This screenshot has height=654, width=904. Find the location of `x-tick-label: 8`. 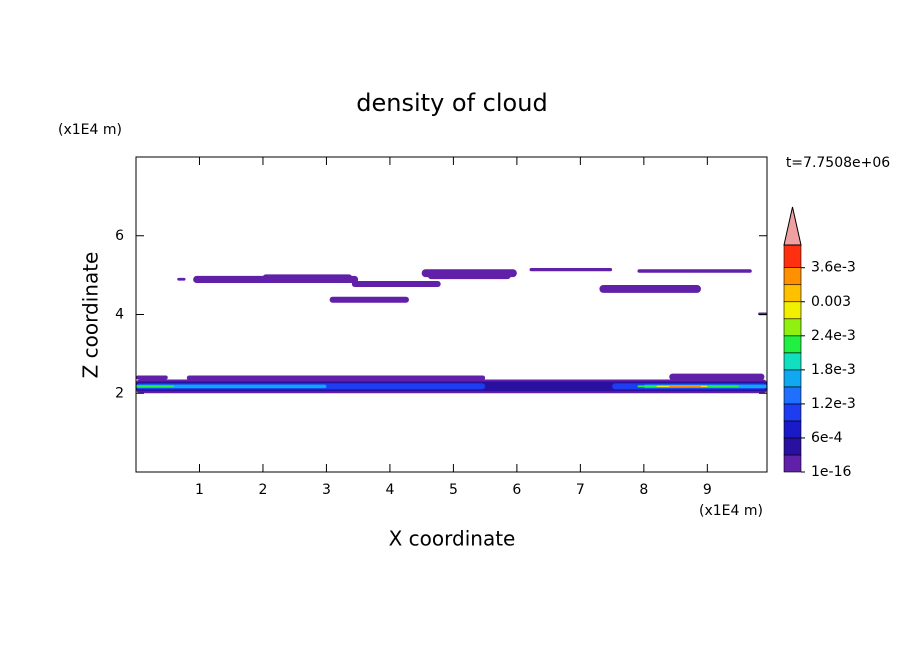

x-tick-label: 8 is located at coordinates (643, 490).